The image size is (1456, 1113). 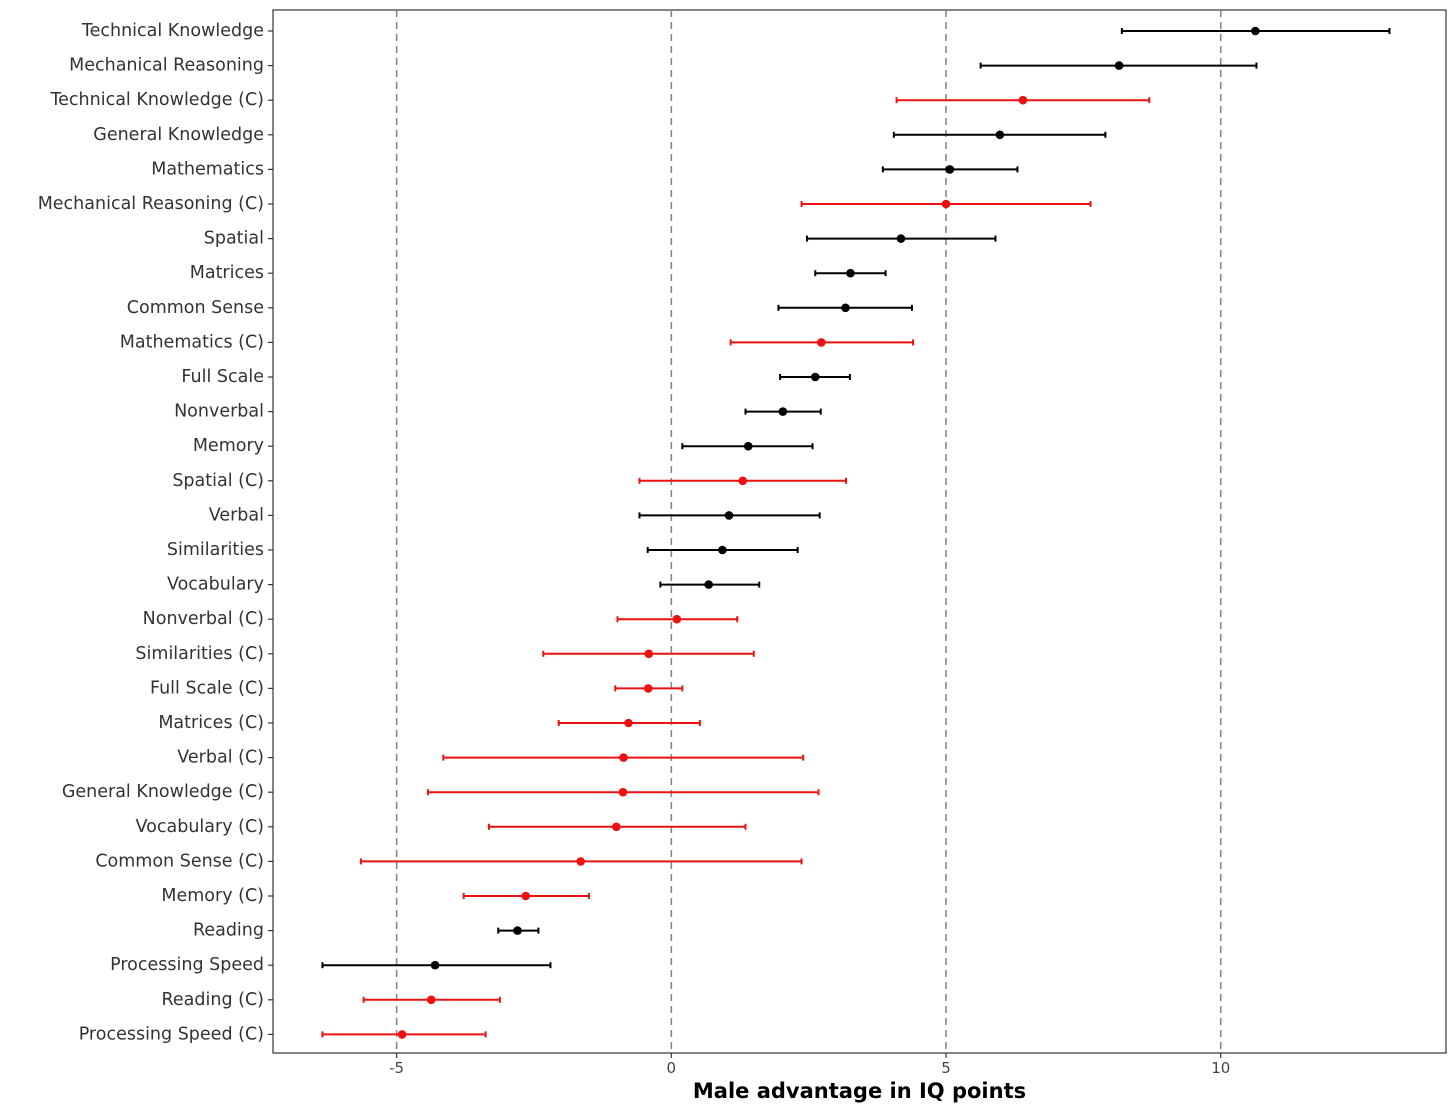 What do you see at coordinates (270, 533) in the screenshot?
I see `y-axis-ticks` at bounding box center [270, 533].